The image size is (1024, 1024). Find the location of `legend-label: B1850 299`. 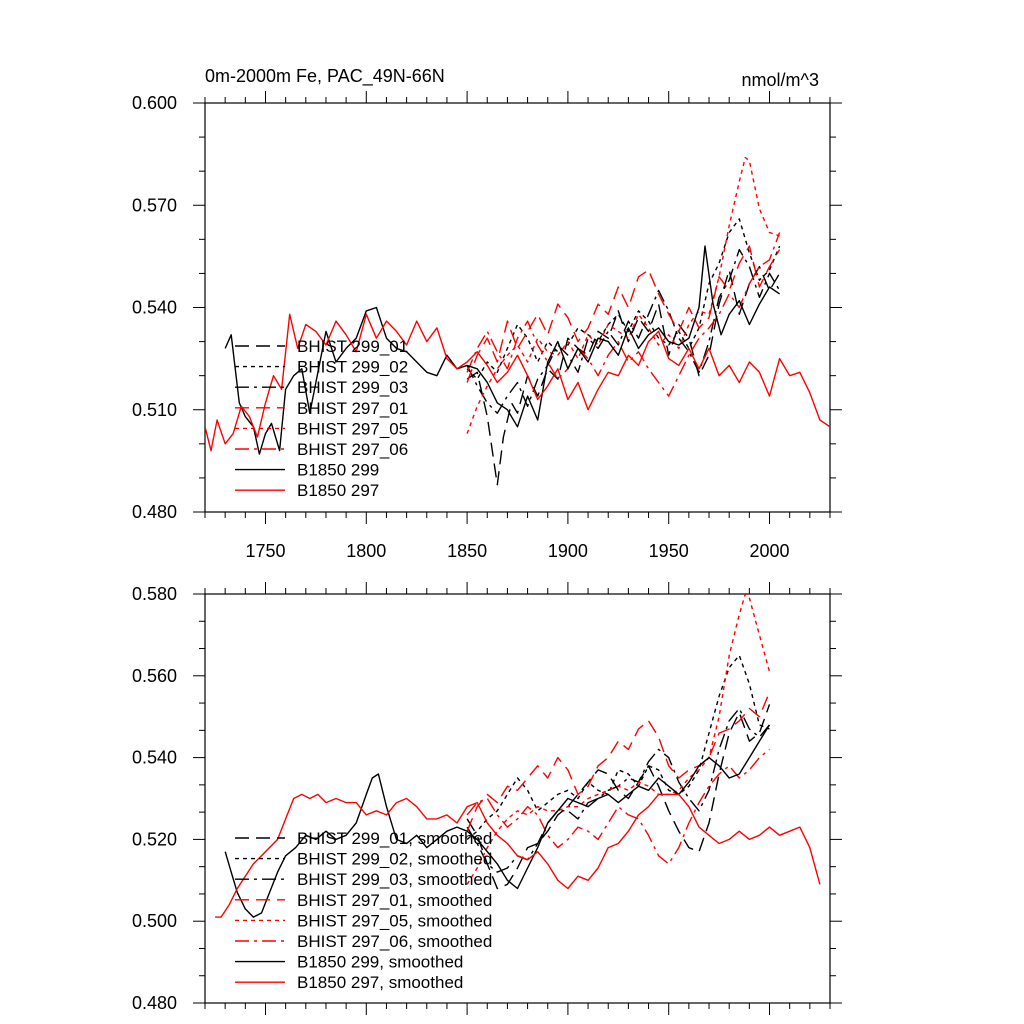

legend-label: B1850 299 is located at coordinates (338, 470).